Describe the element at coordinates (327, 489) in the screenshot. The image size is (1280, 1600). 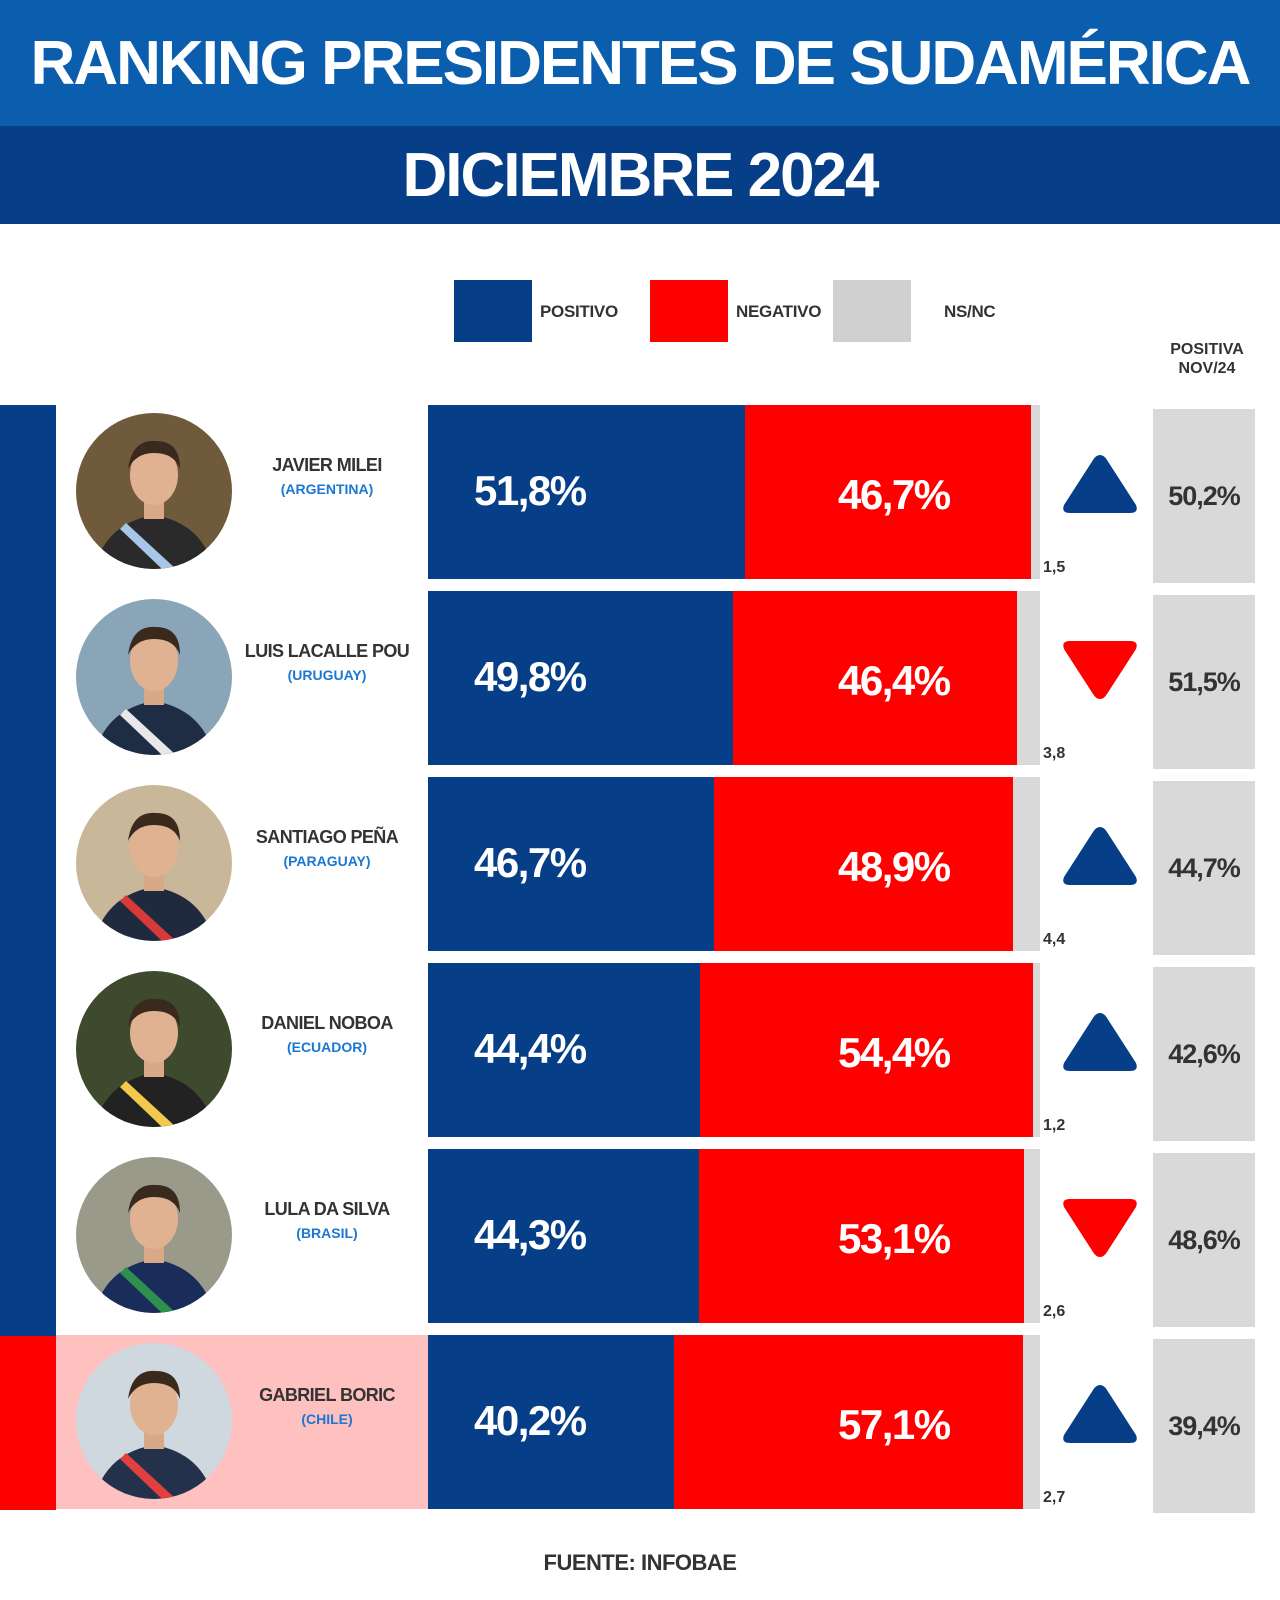
I see `president-country: (ARGENTINA)` at that location.